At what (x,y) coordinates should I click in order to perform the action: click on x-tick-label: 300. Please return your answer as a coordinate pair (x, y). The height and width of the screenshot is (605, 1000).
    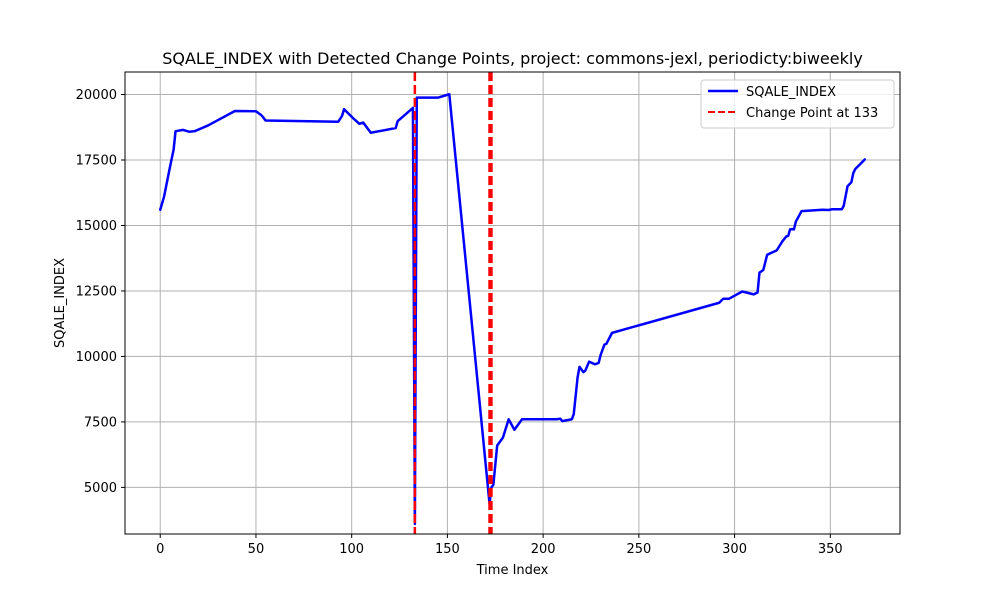
    Looking at the image, I should click on (734, 549).